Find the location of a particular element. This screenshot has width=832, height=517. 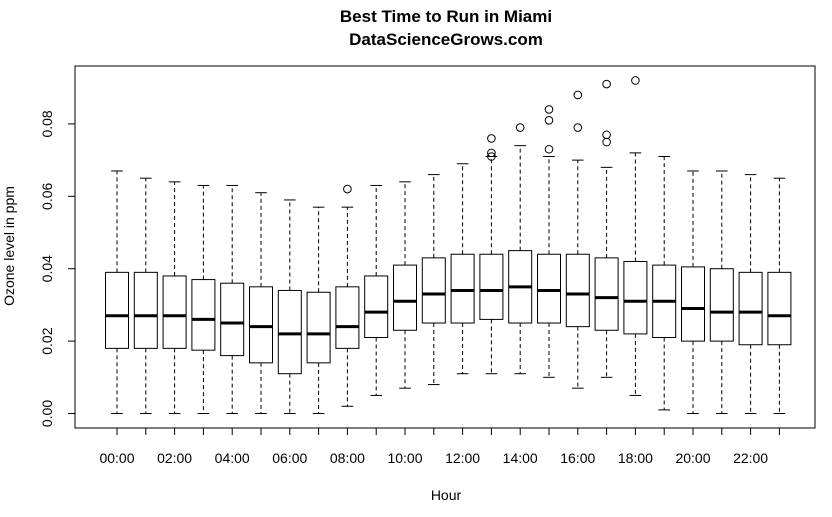

box-2000 is located at coordinates (693, 292).